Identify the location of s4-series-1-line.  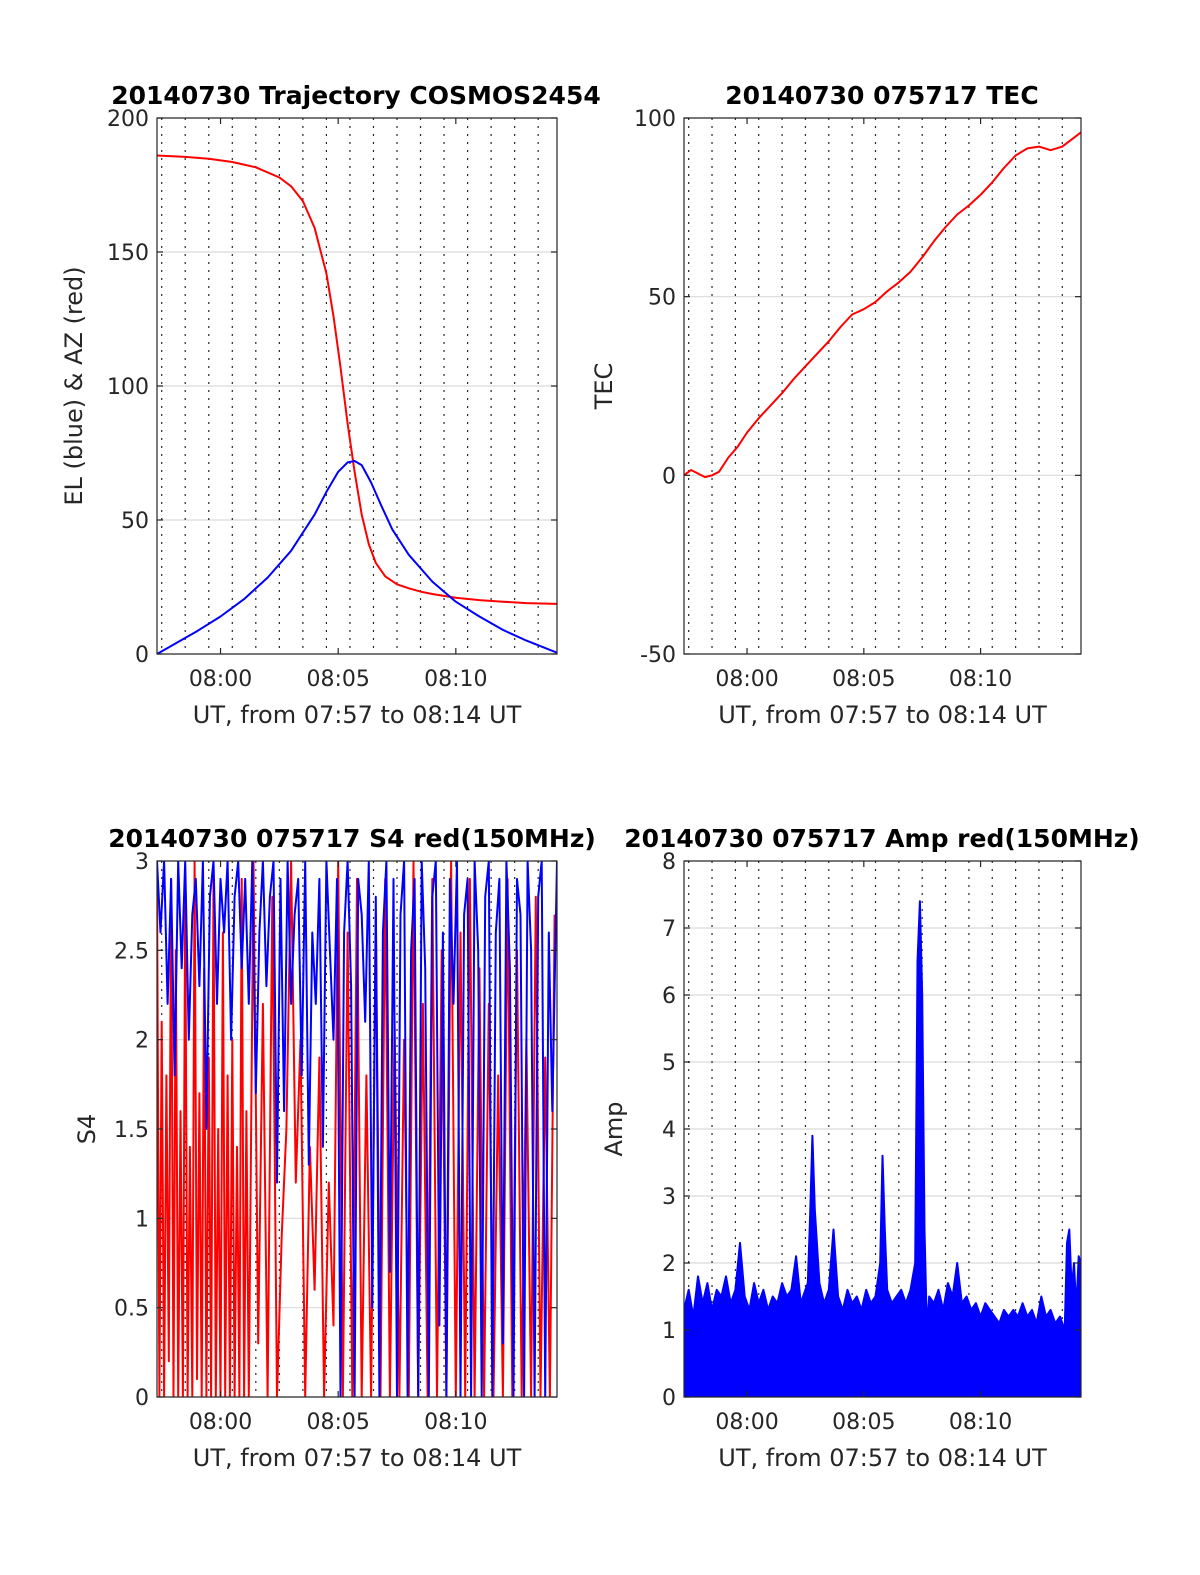
(357, 1129).